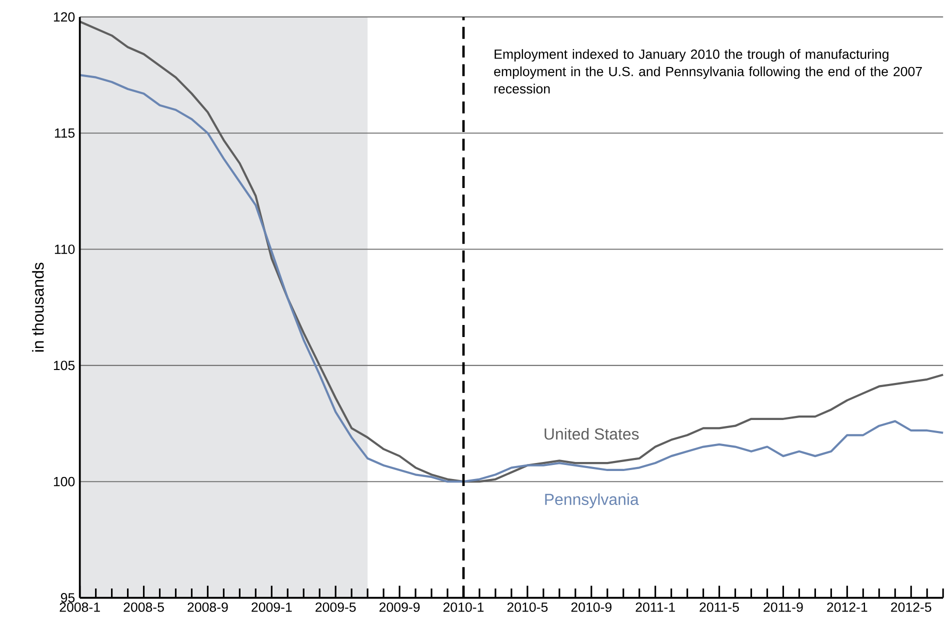  Describe the element at coordinates (64, 133) in the screenshot. I see `y-tick-label: 115` at that location.